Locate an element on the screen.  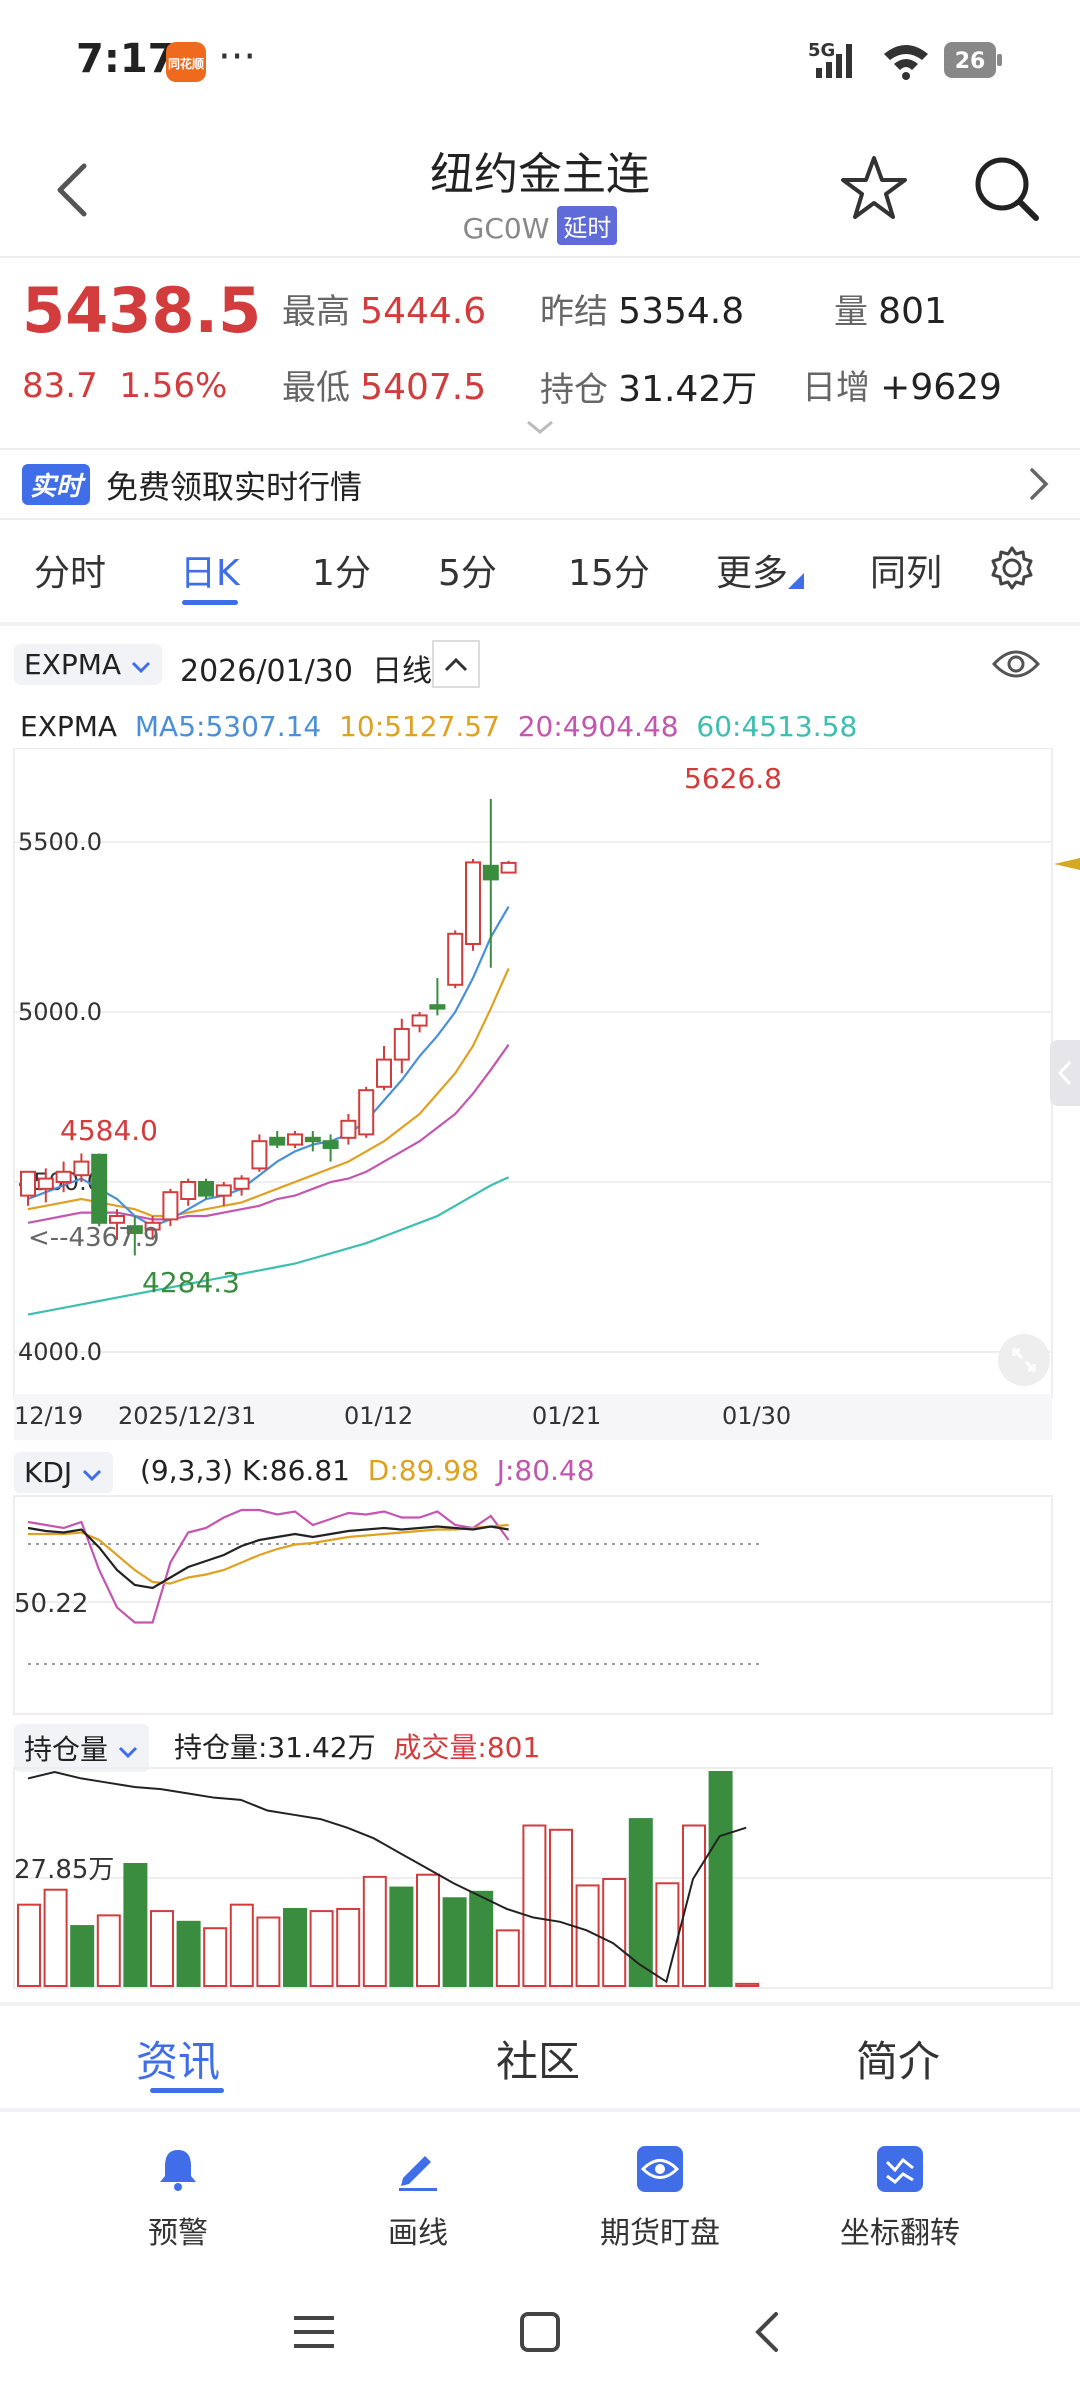
oi-selector: 持仓量 is located at coordinates (81, 1748).